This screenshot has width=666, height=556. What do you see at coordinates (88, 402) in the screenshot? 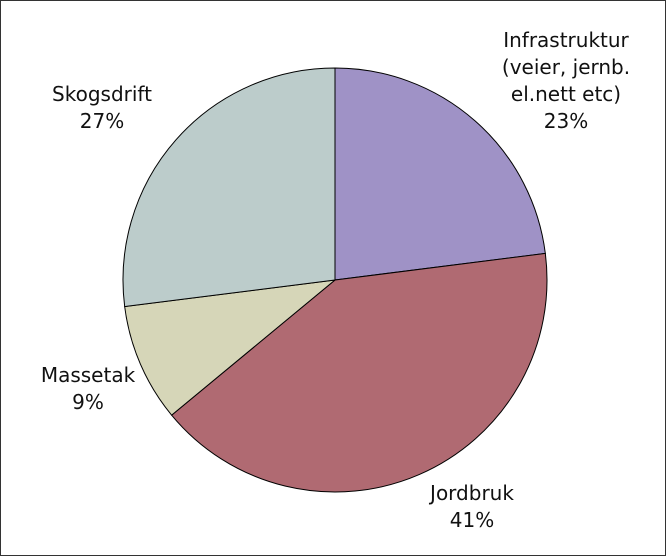
I see `value-label: 9%` at bounding box center [88, 402].